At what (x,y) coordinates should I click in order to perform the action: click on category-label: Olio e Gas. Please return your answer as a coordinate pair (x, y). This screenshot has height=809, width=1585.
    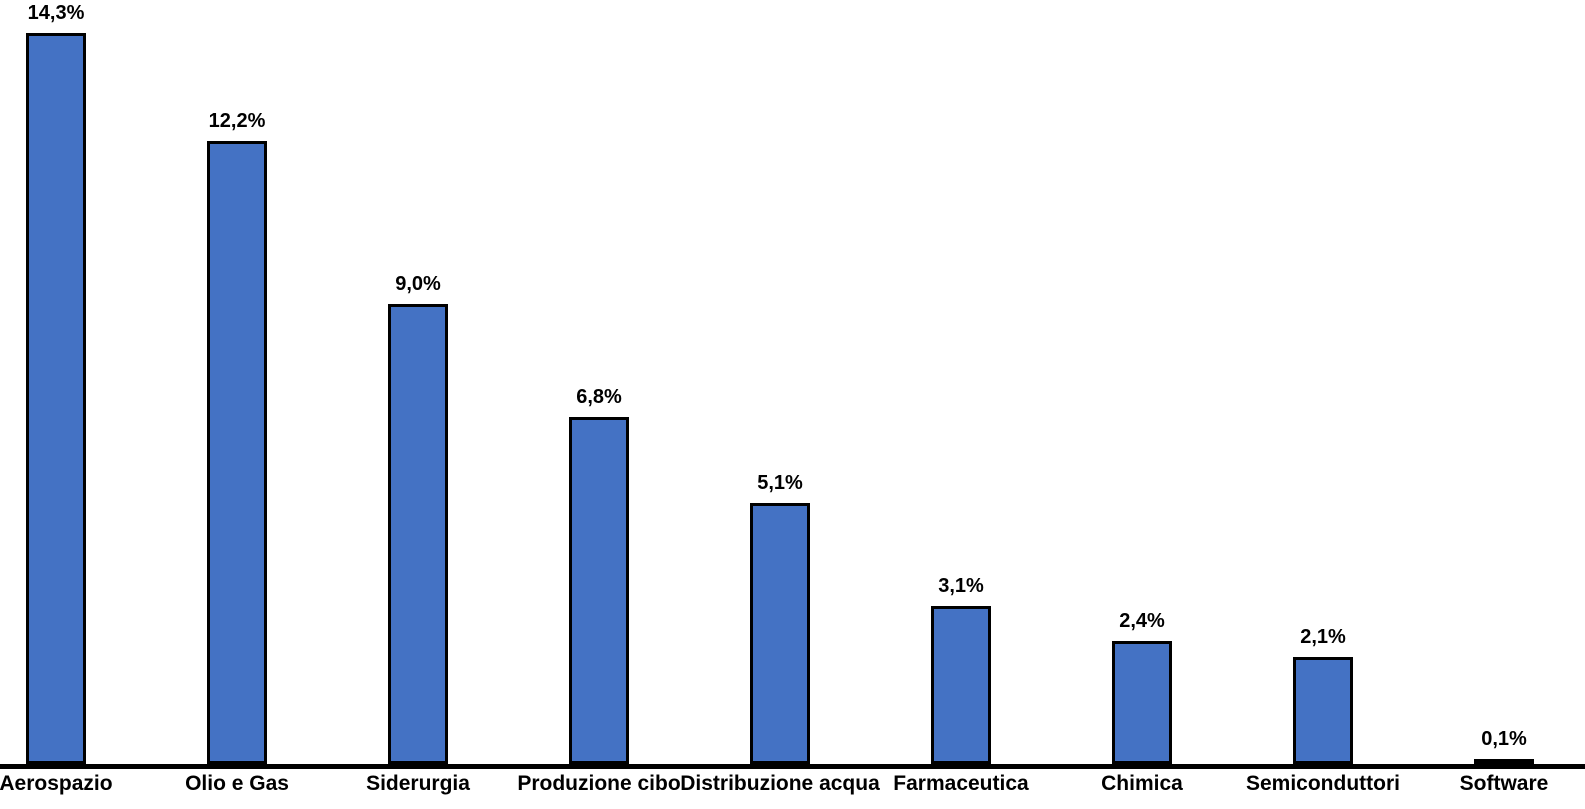
    Looking at the image, I should click on (237, 783).